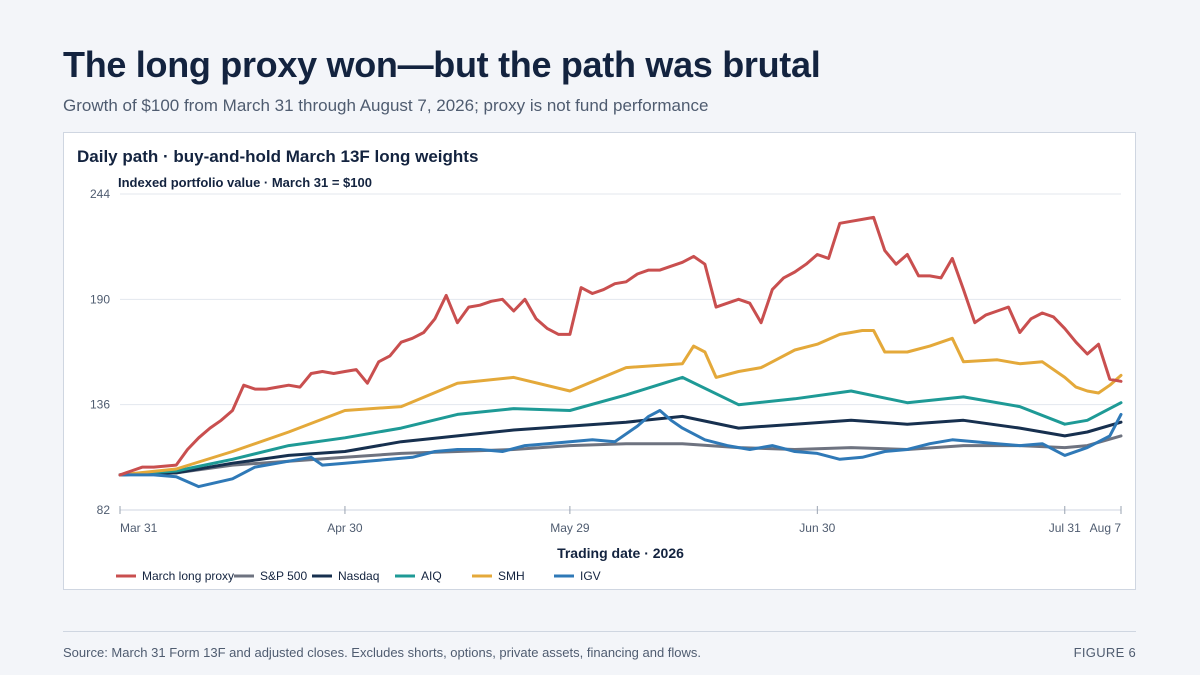  Describe the element at coordinates (139, 528) in the screenshot. I see `x-tick-label: Mar 31` at that location.